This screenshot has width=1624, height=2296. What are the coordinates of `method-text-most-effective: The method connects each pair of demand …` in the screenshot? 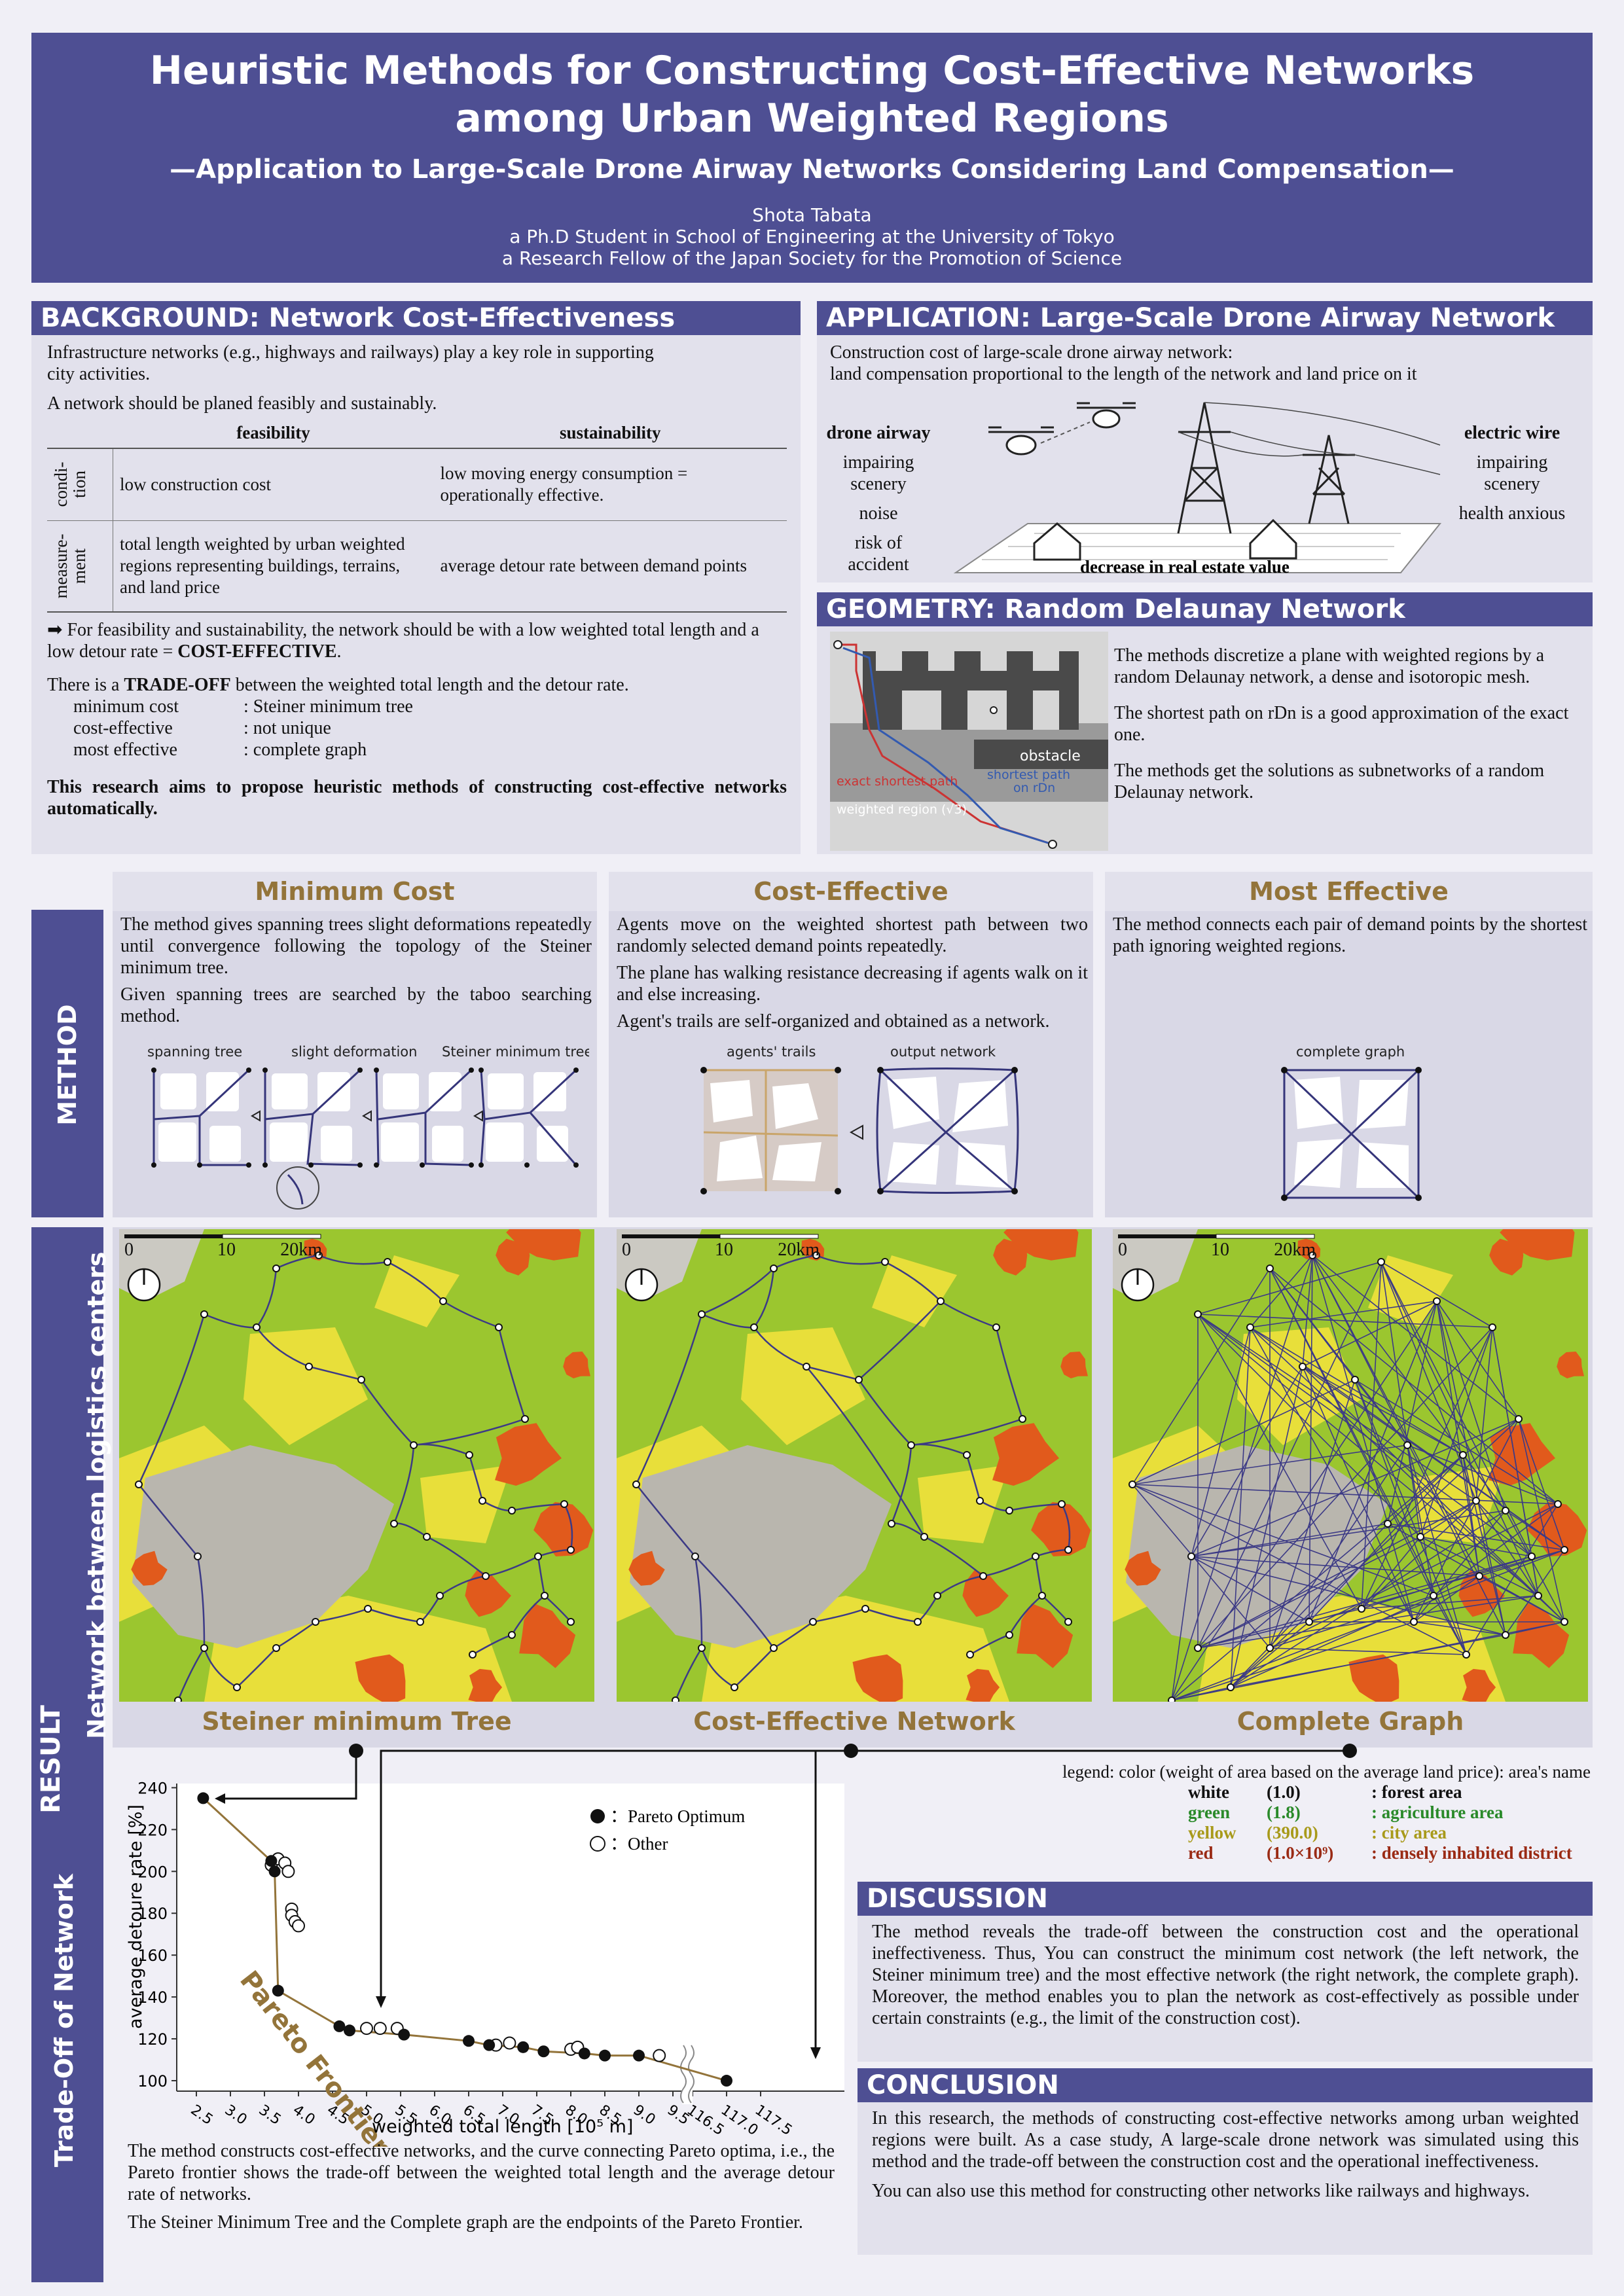 It's located at (1350, 940).